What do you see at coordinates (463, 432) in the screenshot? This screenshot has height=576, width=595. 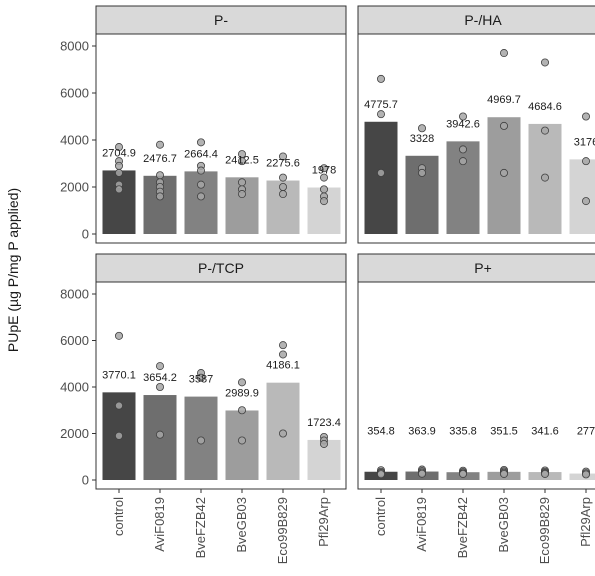 I see `bar-value-label: 335.8` at bounding box center [463, 432].